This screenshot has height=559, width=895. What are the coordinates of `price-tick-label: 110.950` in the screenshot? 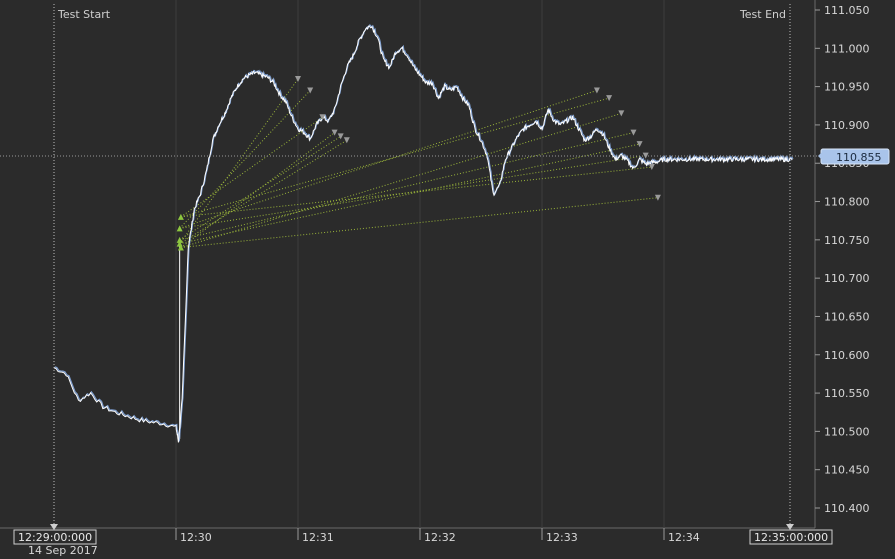 It's located at (847, 87).